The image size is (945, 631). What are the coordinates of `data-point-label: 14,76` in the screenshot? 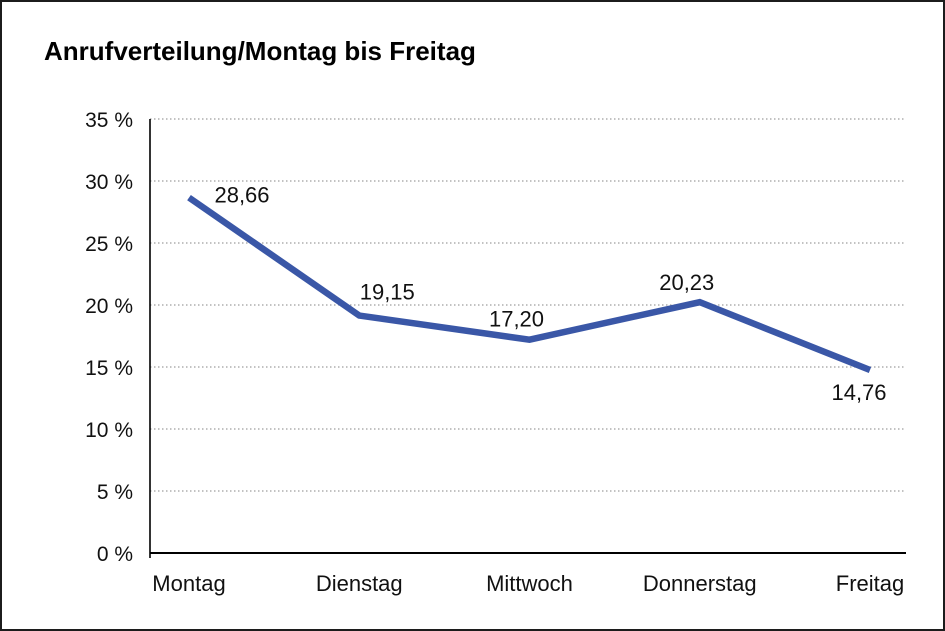 It's located at (858, 392).